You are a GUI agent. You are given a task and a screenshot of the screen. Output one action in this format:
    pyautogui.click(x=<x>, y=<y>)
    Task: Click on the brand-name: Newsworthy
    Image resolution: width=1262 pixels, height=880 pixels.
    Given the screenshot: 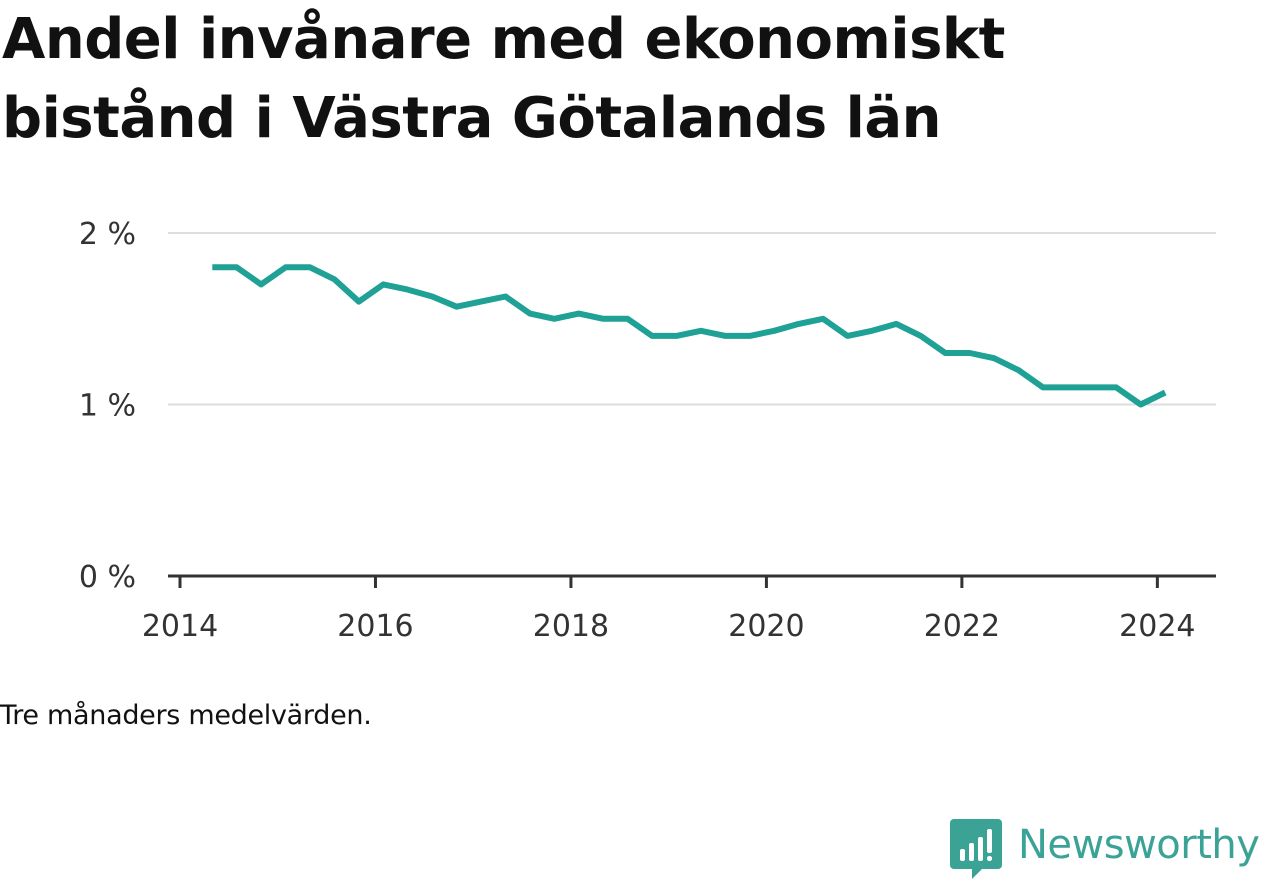 What is the action you would take?
    pyautogui.click(x=1139, y=845)
    